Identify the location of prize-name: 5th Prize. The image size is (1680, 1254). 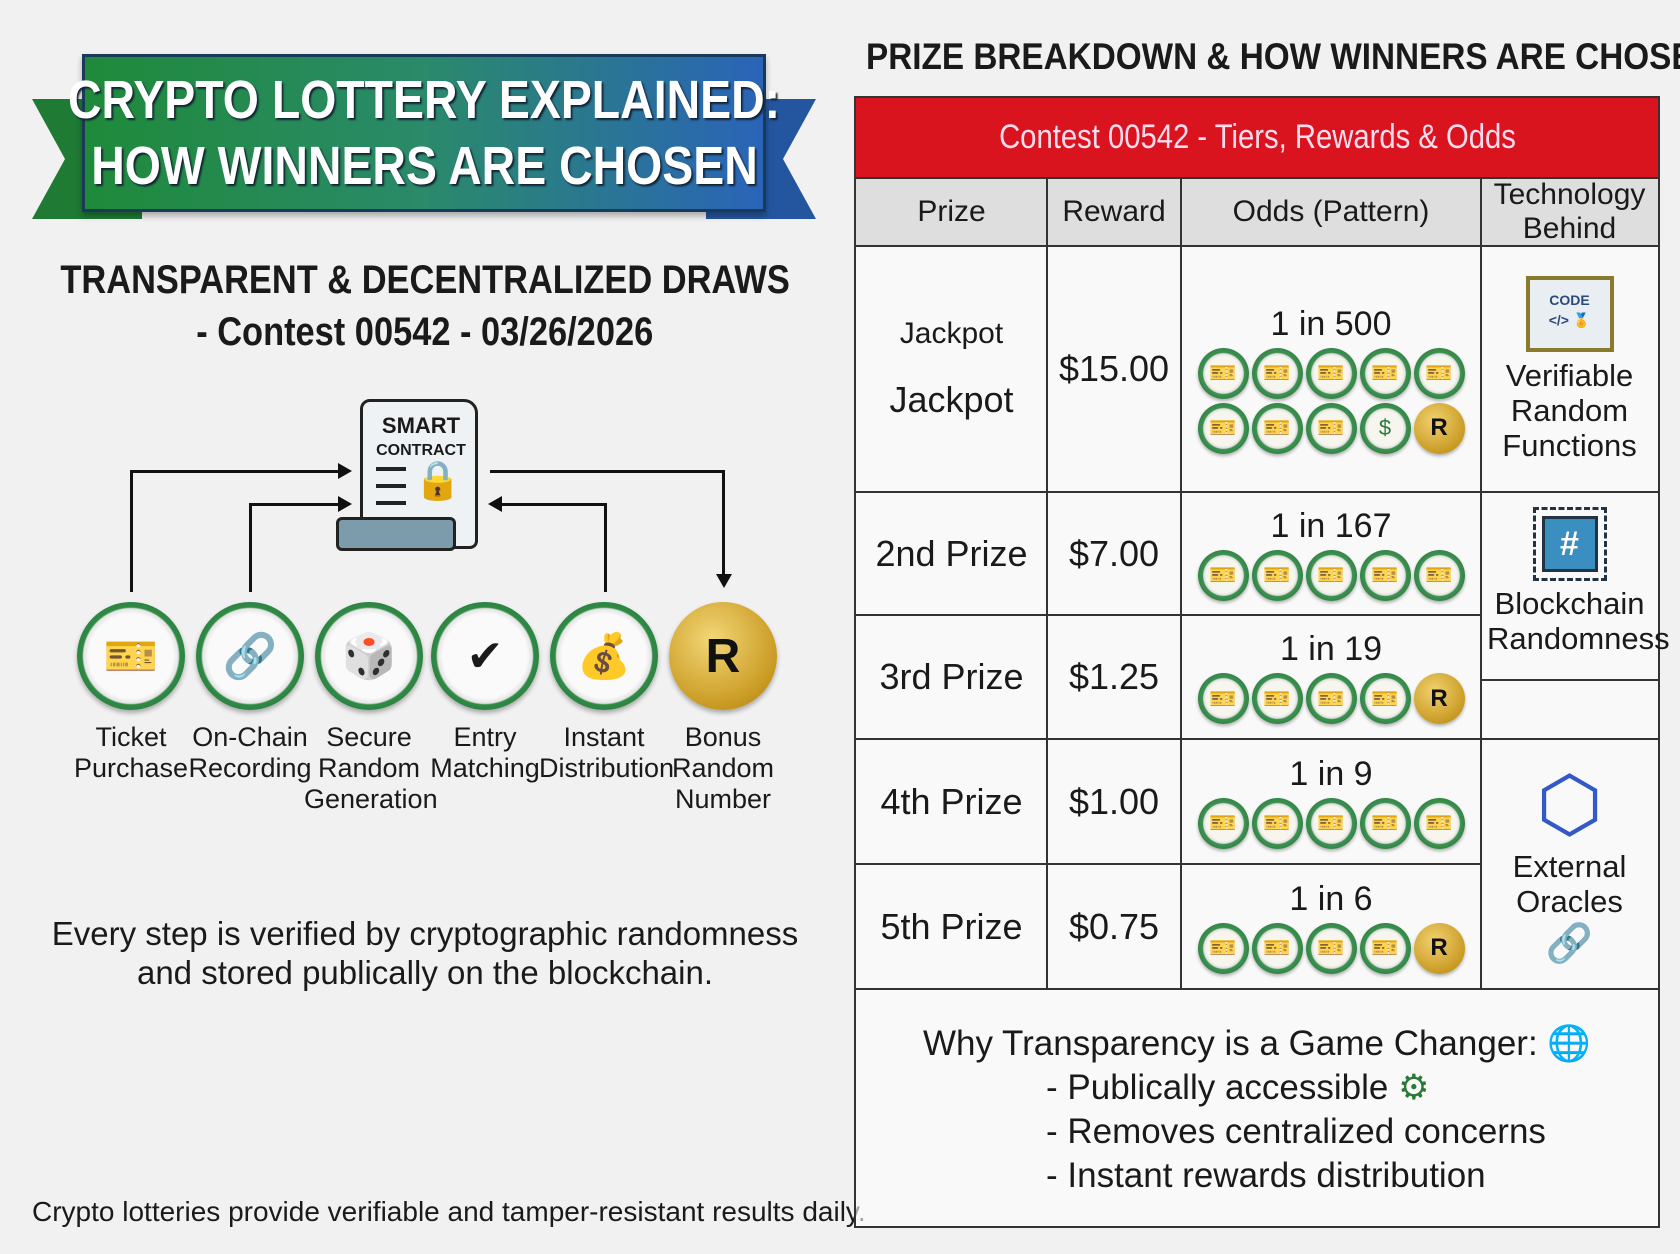
(951, 926).